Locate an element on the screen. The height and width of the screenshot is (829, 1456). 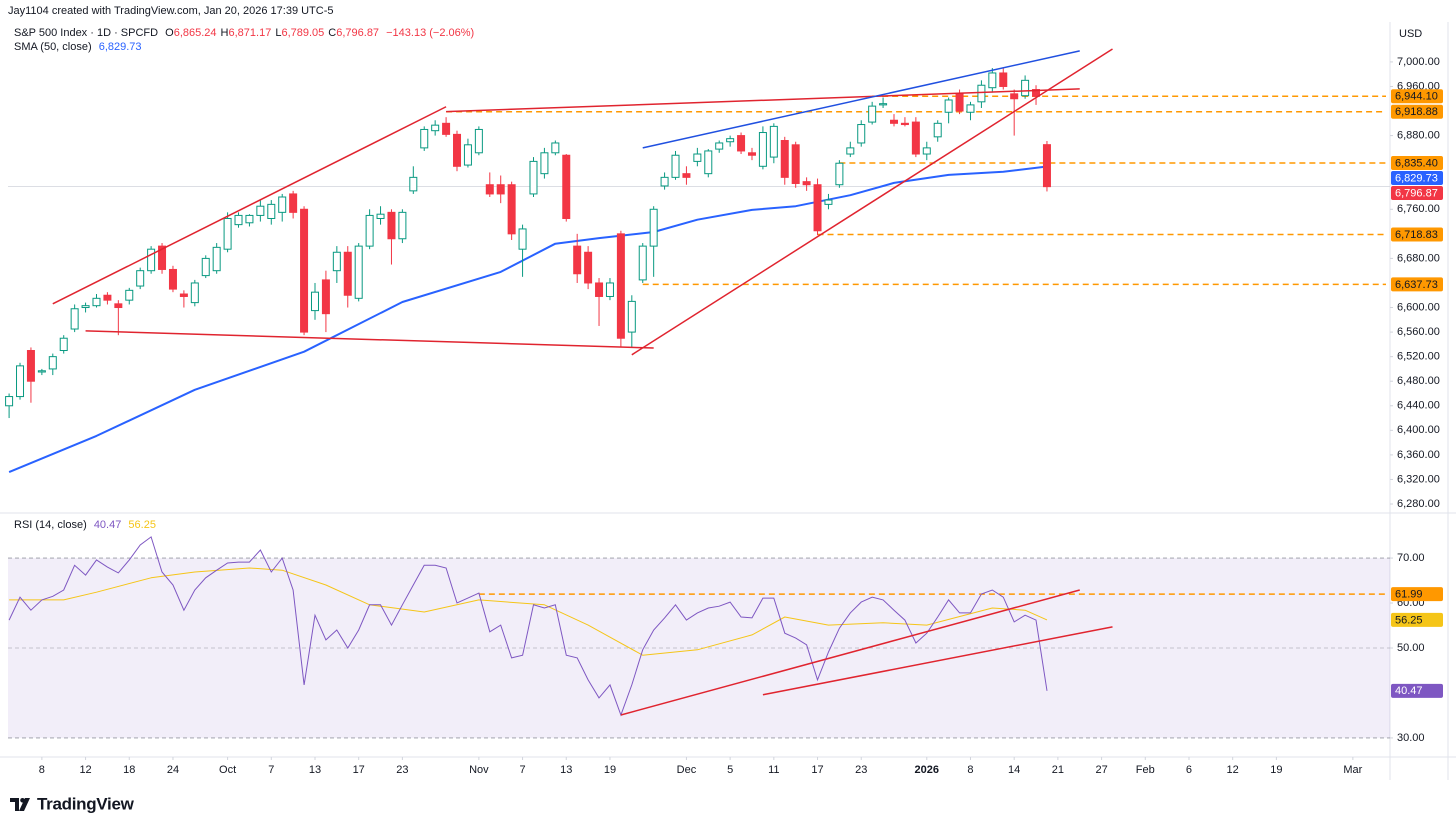
ohlc: O6,865.24 H6,871.17 L6,789.05 C6,796.87 is located at coordinates (274, 33).